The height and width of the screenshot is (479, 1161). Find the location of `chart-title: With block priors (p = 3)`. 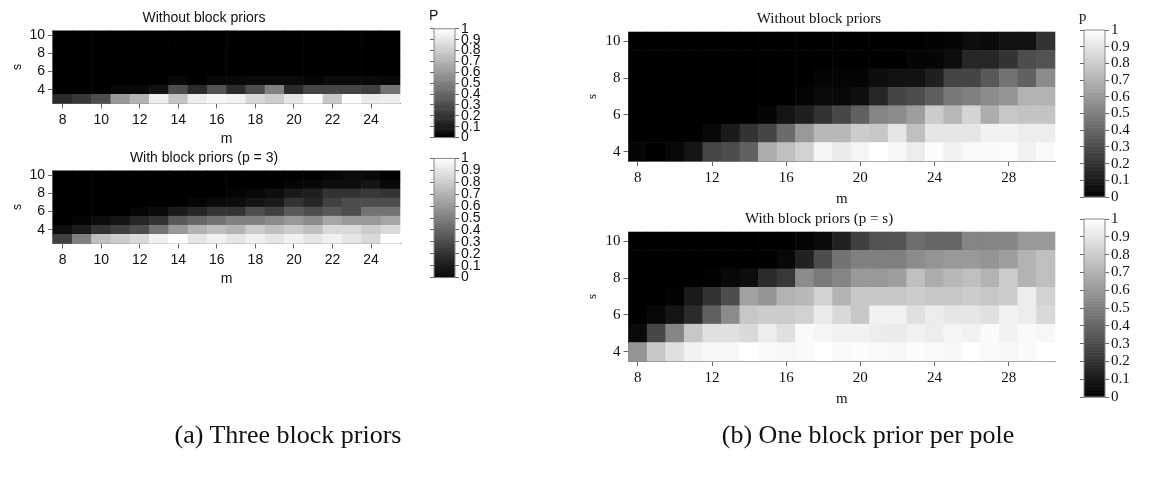

chart-title: With block priors (p = 3) is located at coordinates (204, 157).